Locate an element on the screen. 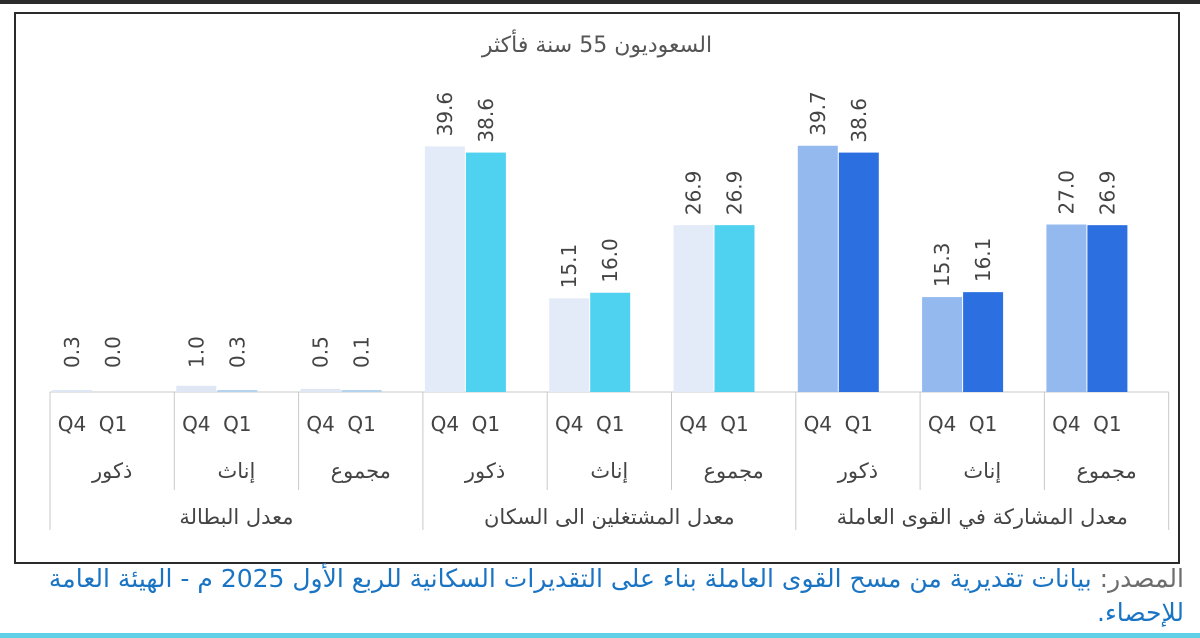 This screenshot has height=638, width=1200. data-label: 0.5 is located at coordinates (321, 352).